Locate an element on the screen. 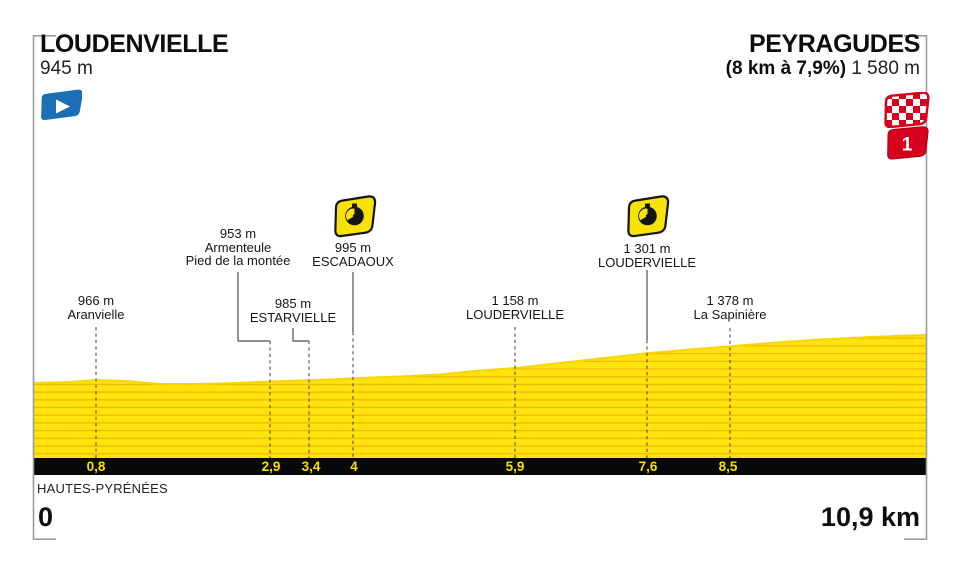 This screenshot has height=577, width=960. km-marker: 7,6 is located at coordinates (648, 466).